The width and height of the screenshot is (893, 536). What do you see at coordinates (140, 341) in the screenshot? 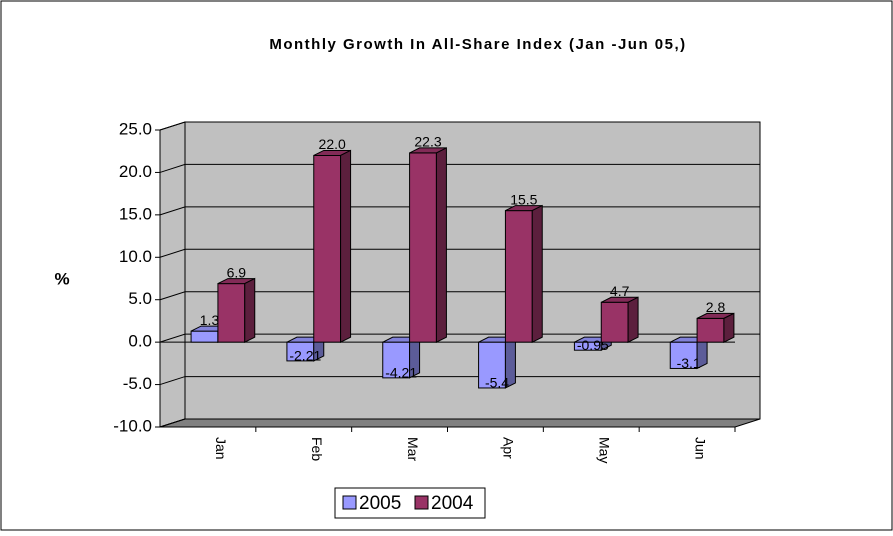
I see `y-tick-label: 0.0` at bounding box center [140, 341].